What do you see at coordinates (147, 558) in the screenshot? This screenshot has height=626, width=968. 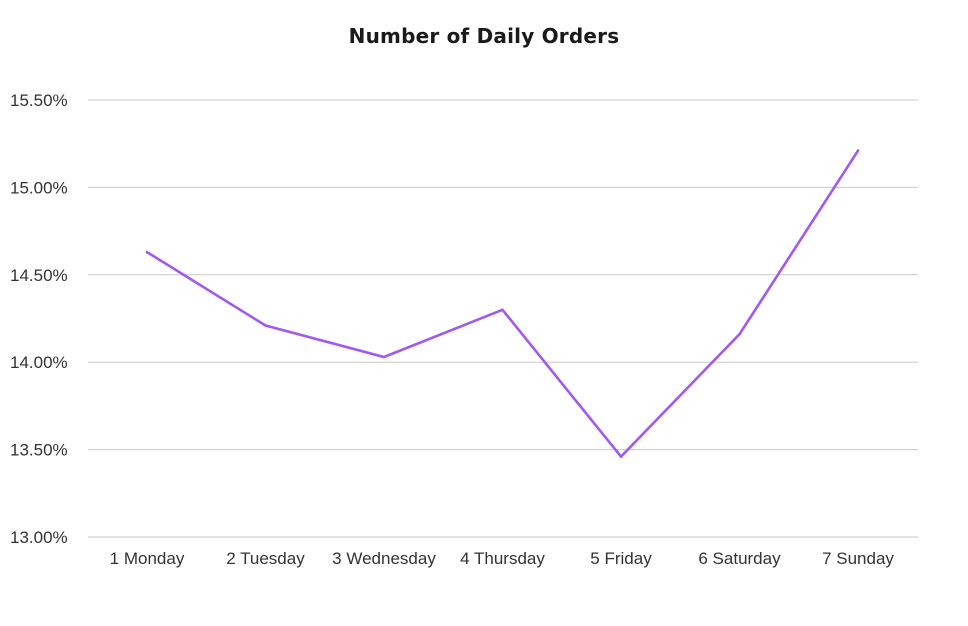 I see `x-tick-label: 1 Monday` at bounding box center [147, 558].